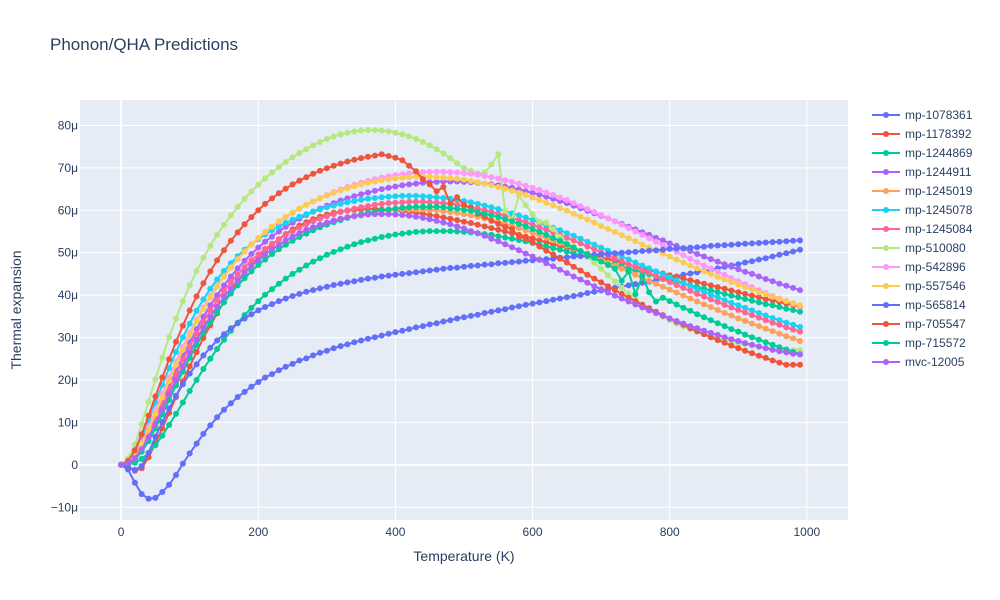 This screenshot has height=600, width=1000. I want to click on legend-item-mp-705547: mp-705547, so click(919, 324).